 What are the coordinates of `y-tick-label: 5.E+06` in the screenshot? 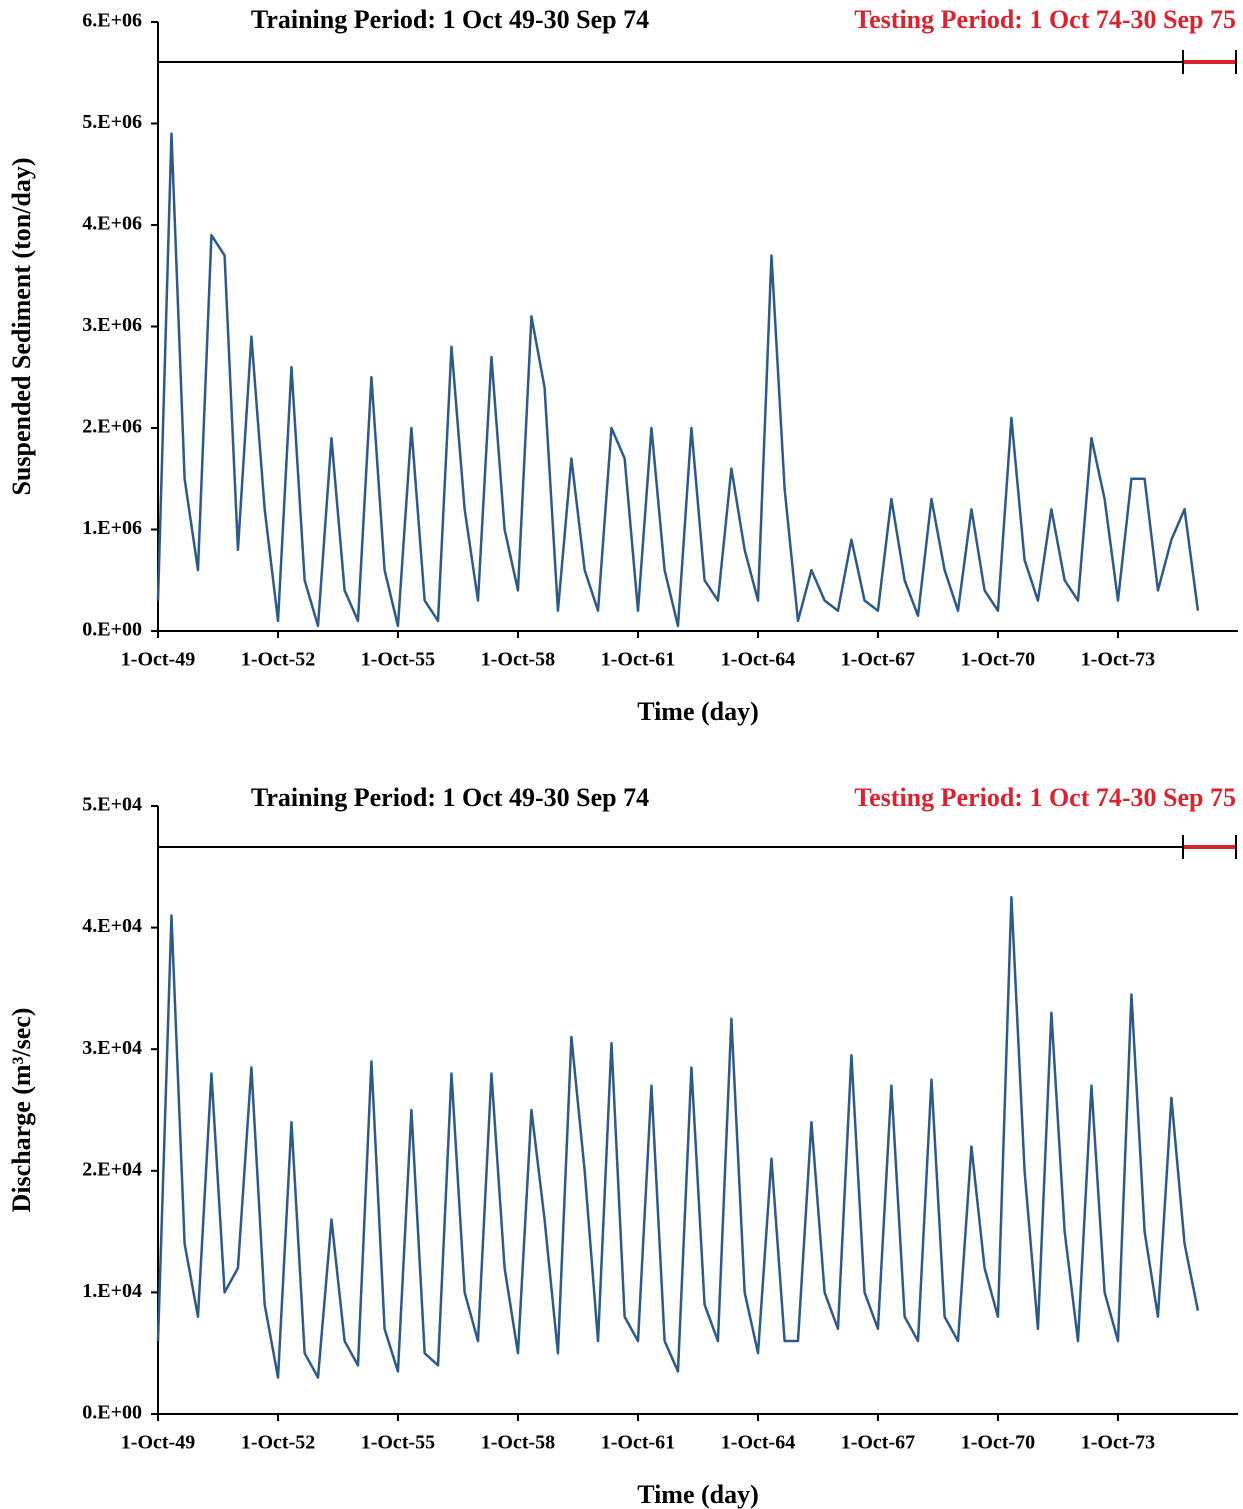 It's located at (112, 122).